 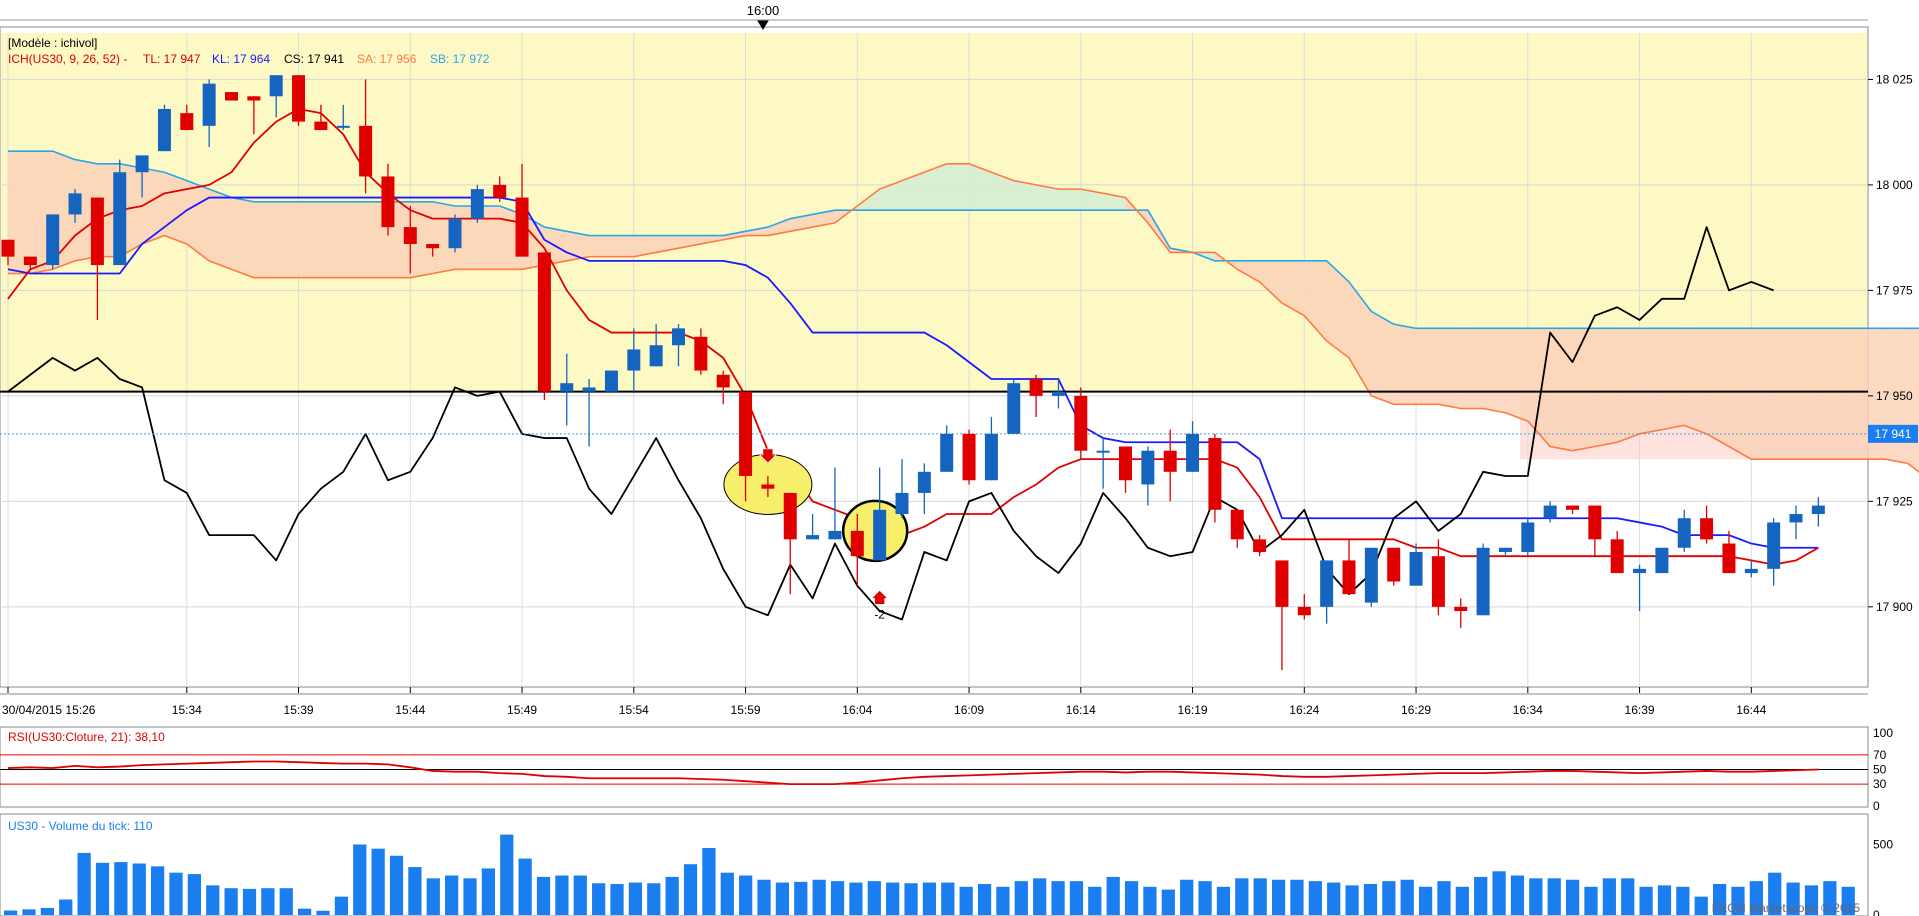 What do you see at coordinates (522, 710) in the screenshot?
I see `time-tick-label: 15:49` at bounding box center [522, 710].